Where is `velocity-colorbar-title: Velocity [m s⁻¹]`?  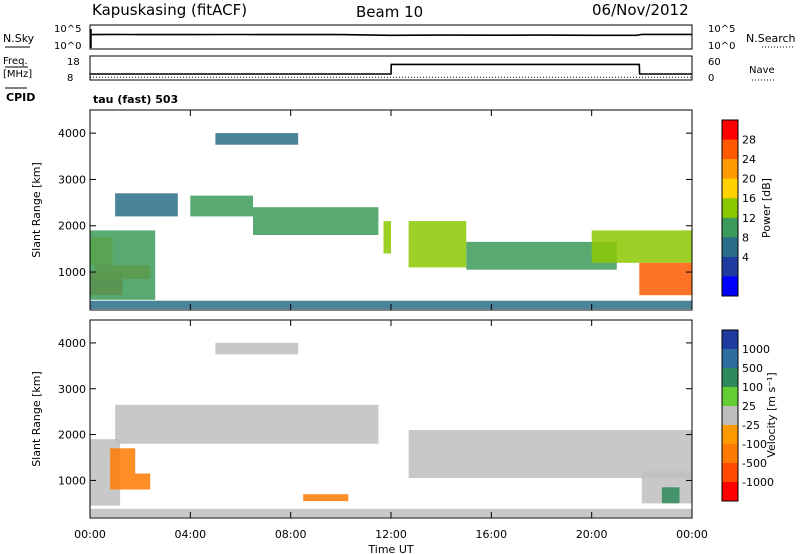
velocity-colorbar-title: Velocity [m s⁻¹] is located at coordinates (771, 414).